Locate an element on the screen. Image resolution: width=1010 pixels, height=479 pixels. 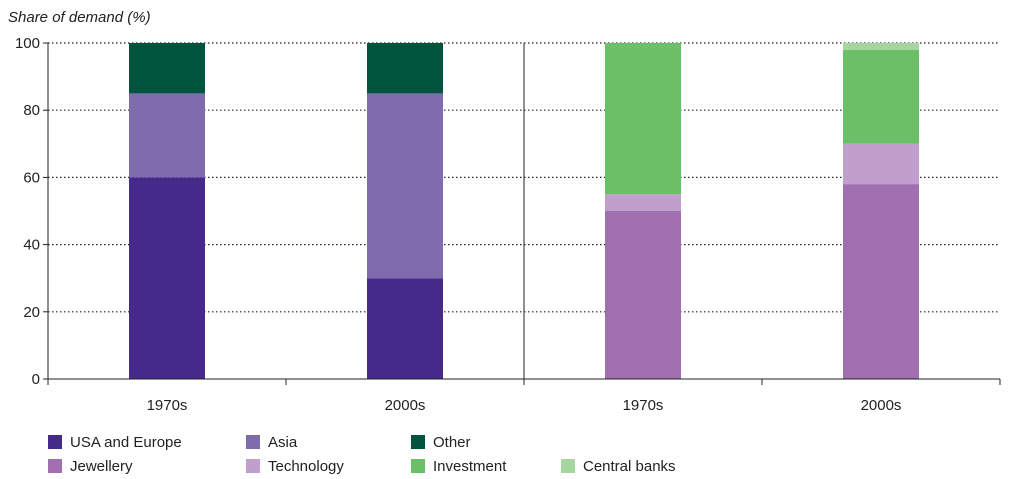
y-axis-title: Share of demand (%) is located at coordinates (79, 17).